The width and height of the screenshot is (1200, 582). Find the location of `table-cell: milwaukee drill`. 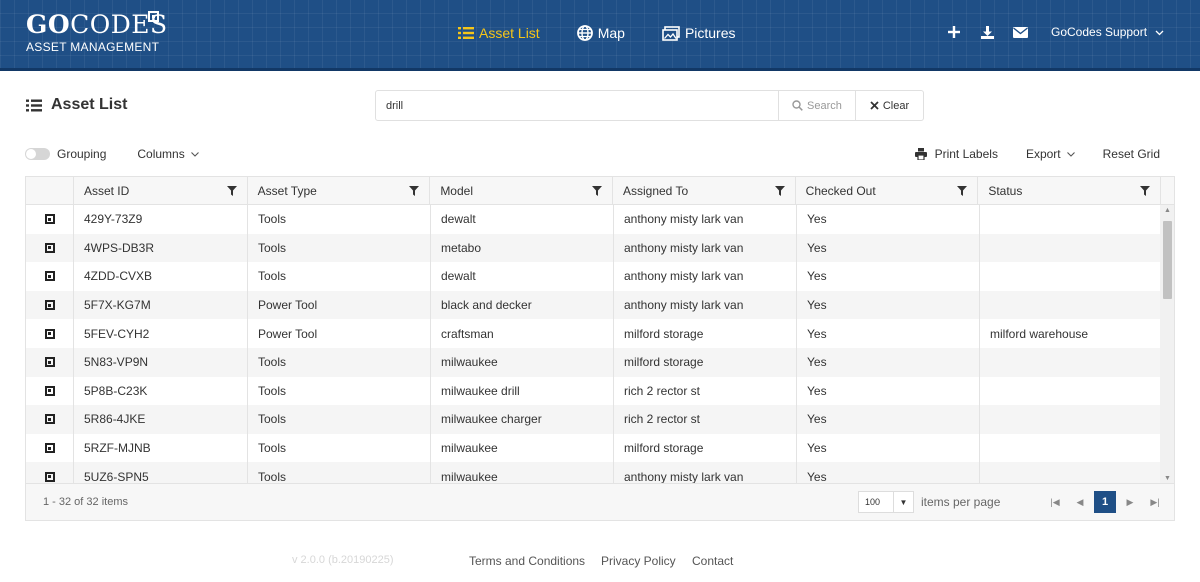

table-cell: milwaukee drill is located at coordinates (521, 391).